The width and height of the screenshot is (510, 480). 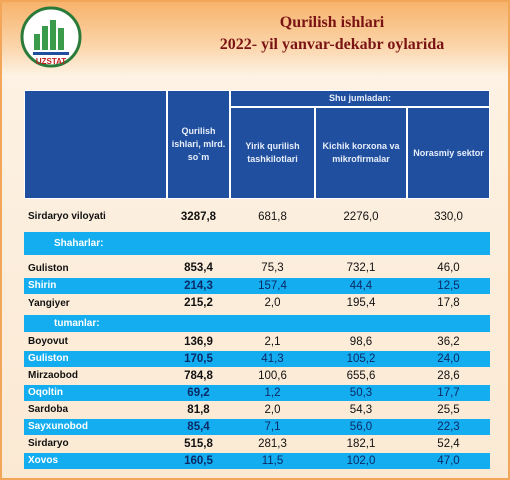 What do you see at coordinates (257, 303) in the screenshot?
I see `table-row: Yangiyer 215,2 2,0 195,4 17,8` at bounding box center [257, 303].